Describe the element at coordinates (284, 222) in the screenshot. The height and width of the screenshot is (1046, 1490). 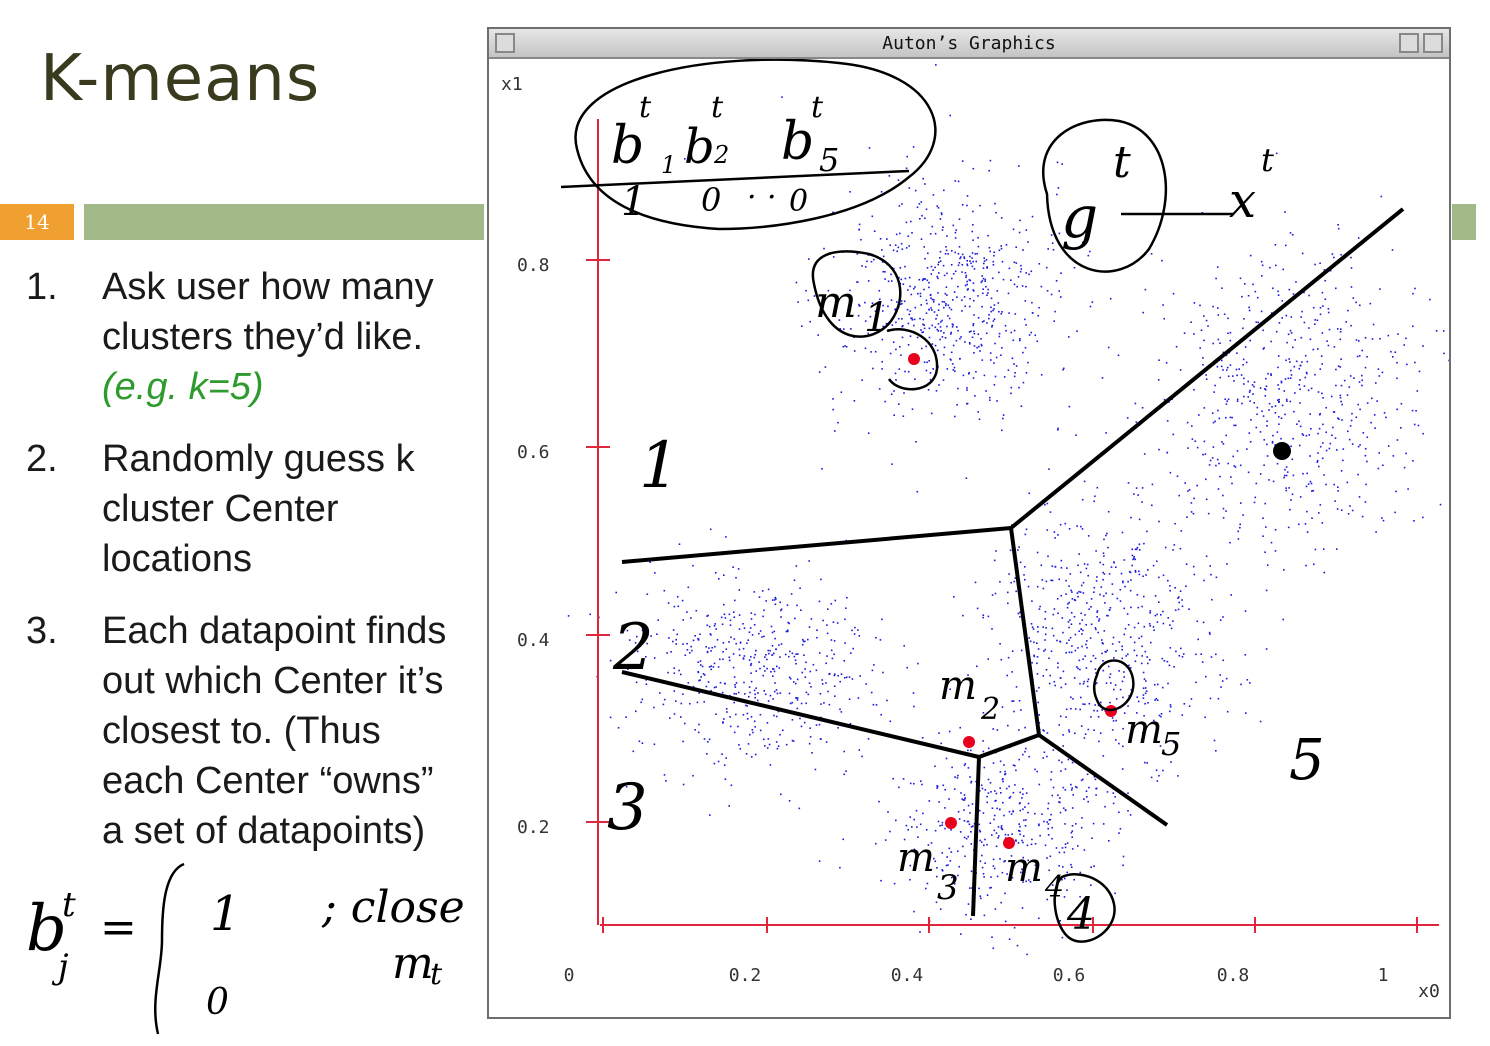
I see `title-band` at that location.